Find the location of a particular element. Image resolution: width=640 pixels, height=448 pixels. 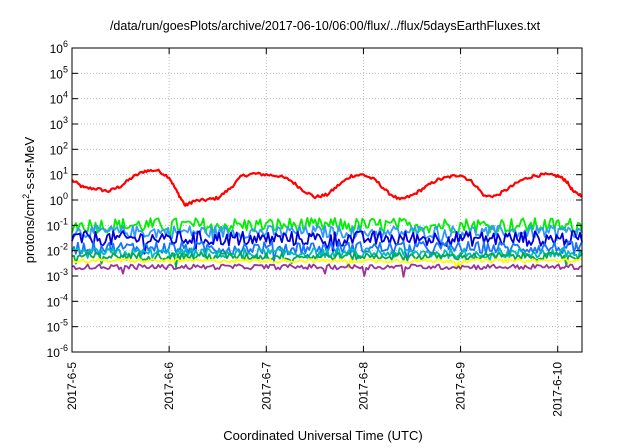

y-tick-exp: 6 is located at coordinates (65, 44).